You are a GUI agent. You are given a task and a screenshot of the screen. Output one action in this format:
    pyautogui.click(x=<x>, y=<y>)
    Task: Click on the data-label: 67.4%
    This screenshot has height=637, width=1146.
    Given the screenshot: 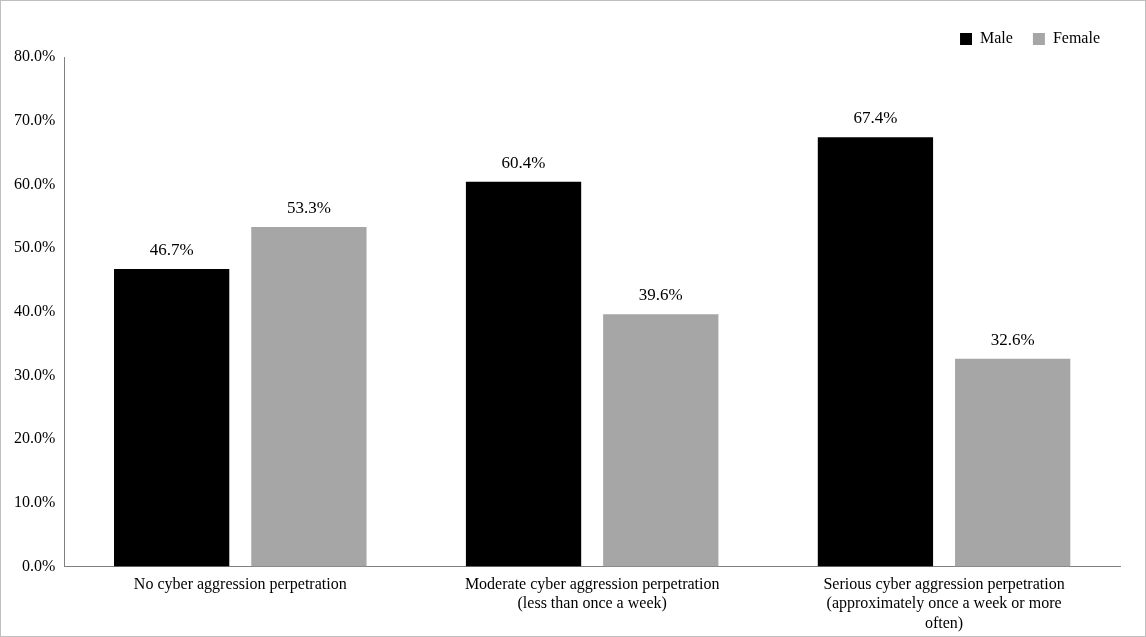 What is the action you would take?
    pyautogui.click(x=875, y=118)
    